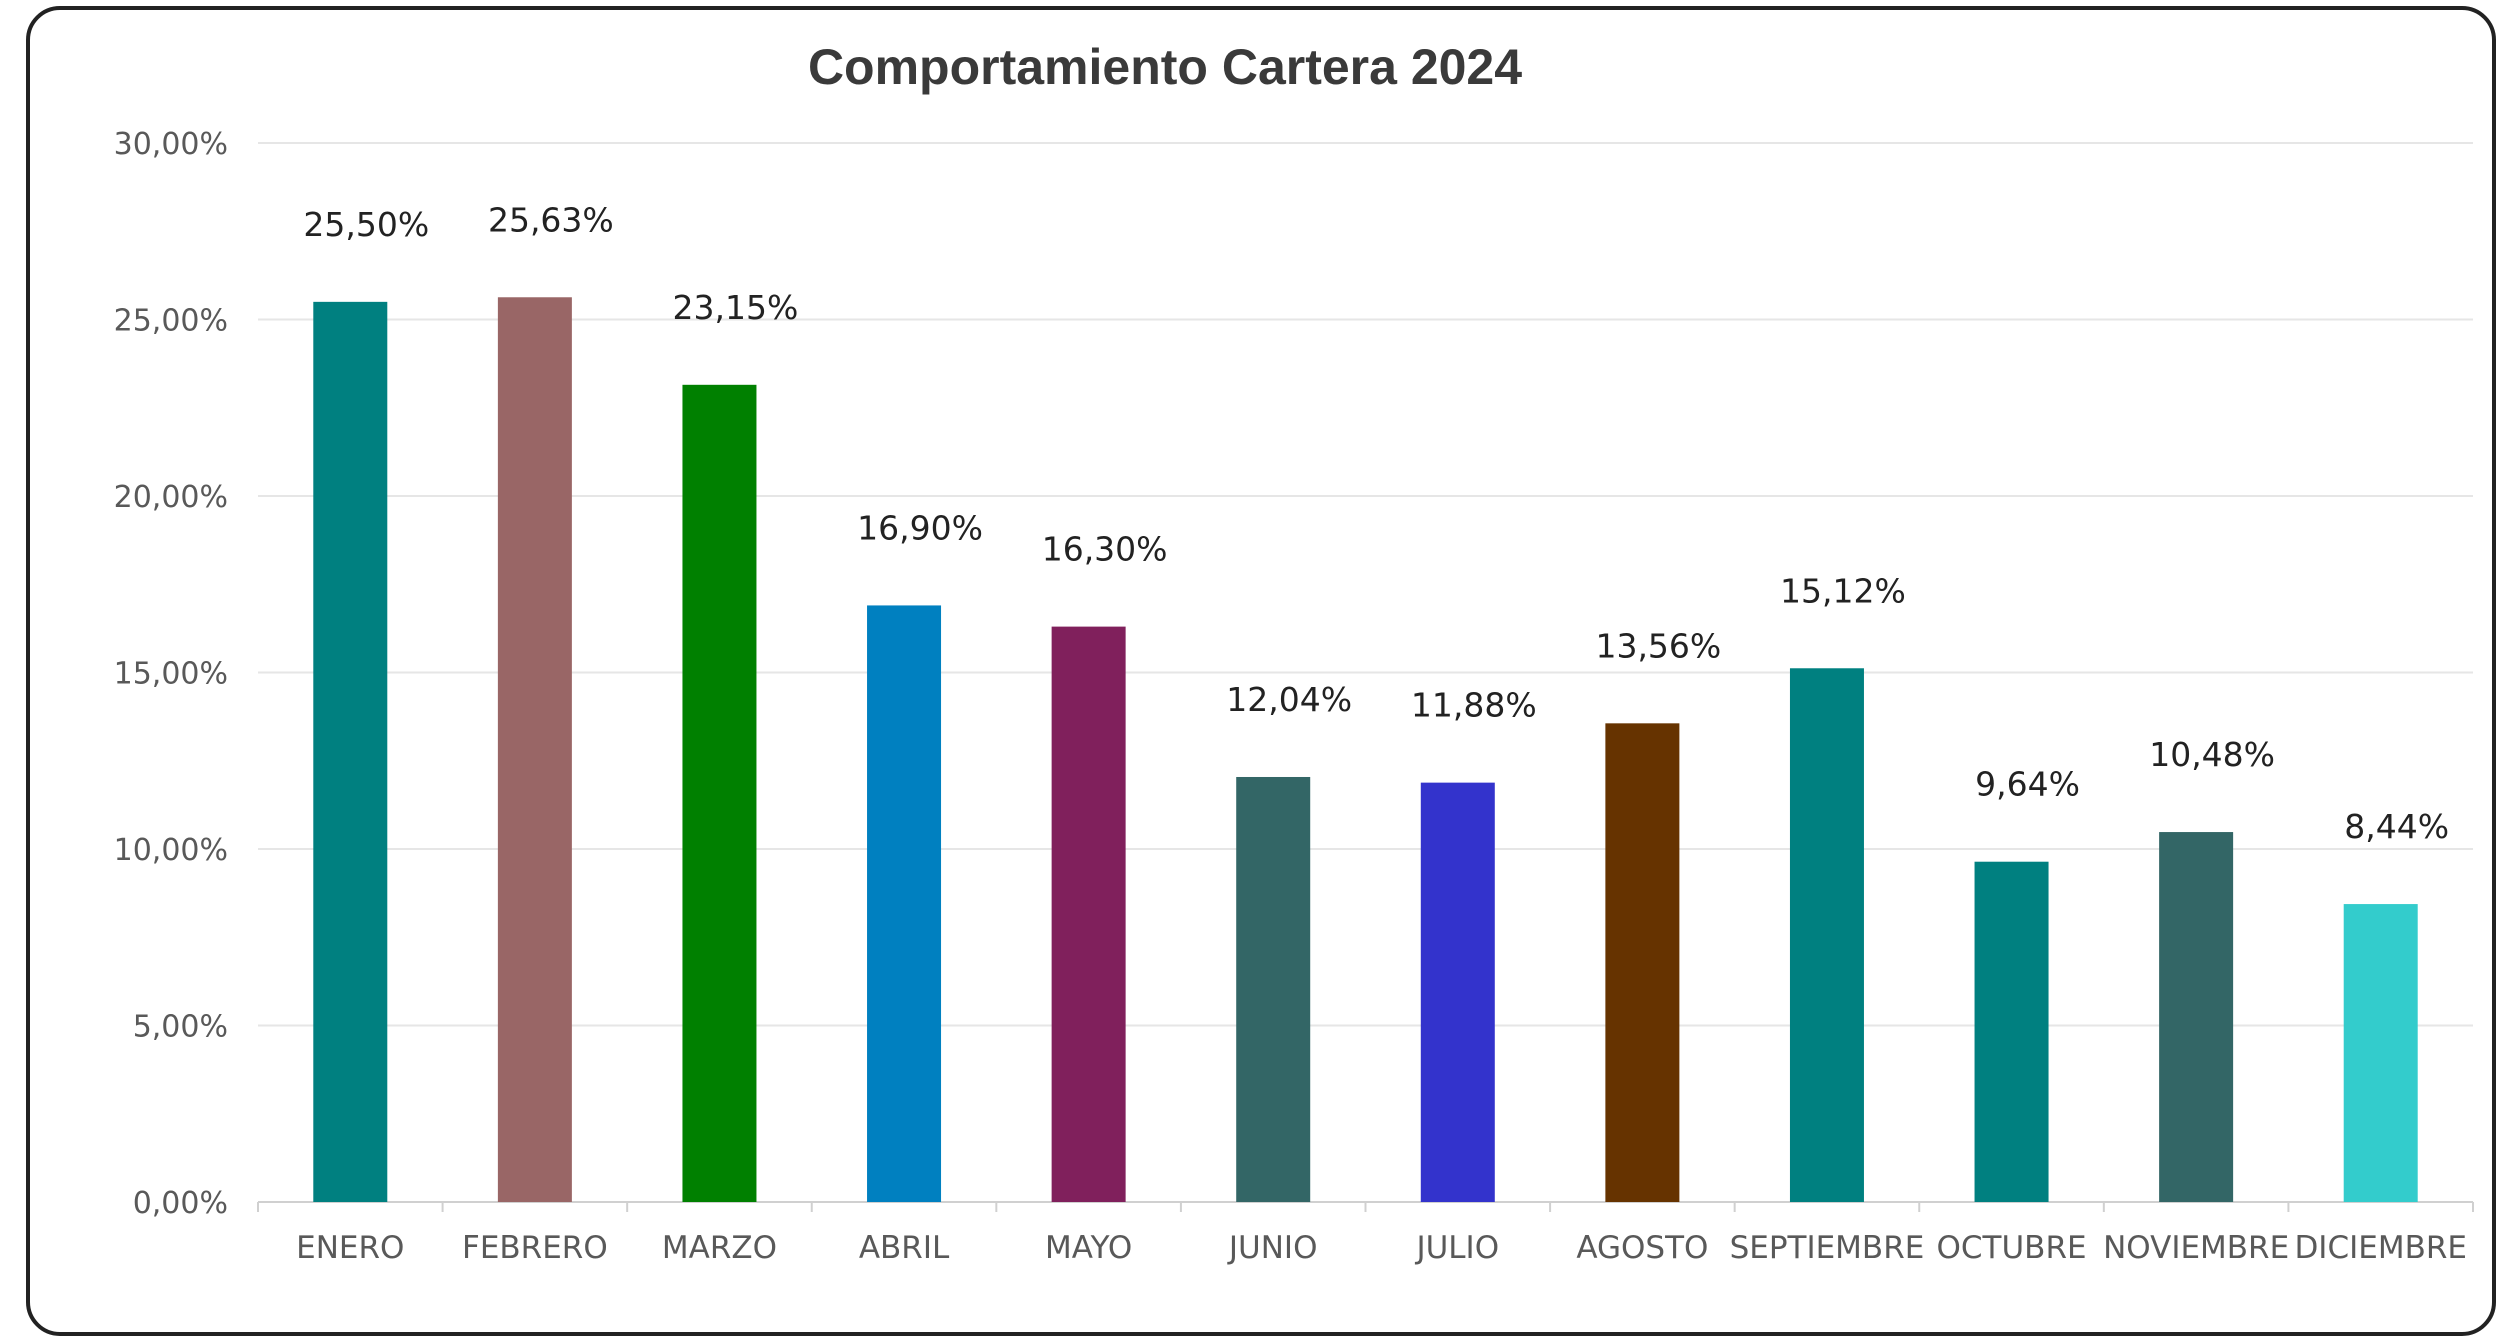 The width and height of the screenshot is (2513, 1336). Describe the element at coordinates (534, 749) in the screenshot. I see `bar-febrero` at that location.